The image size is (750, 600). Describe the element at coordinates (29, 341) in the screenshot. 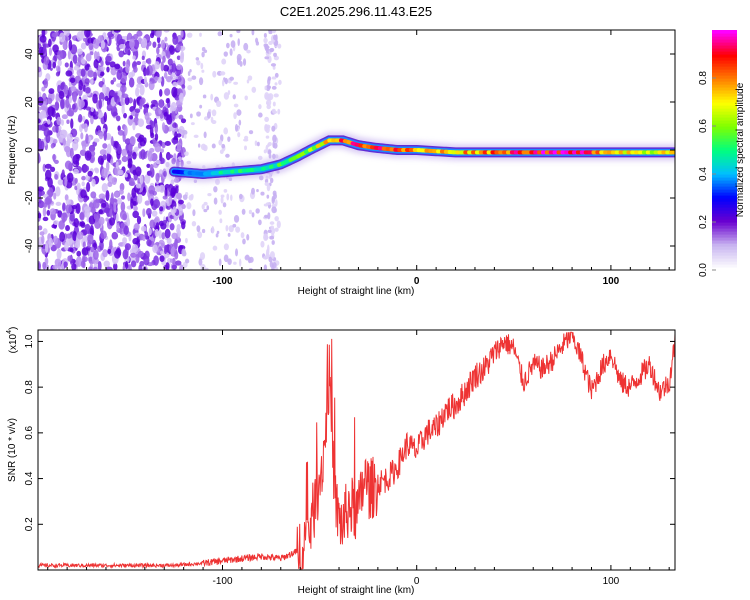

I see `bottom-y-tick-label: 1.0` at that location.